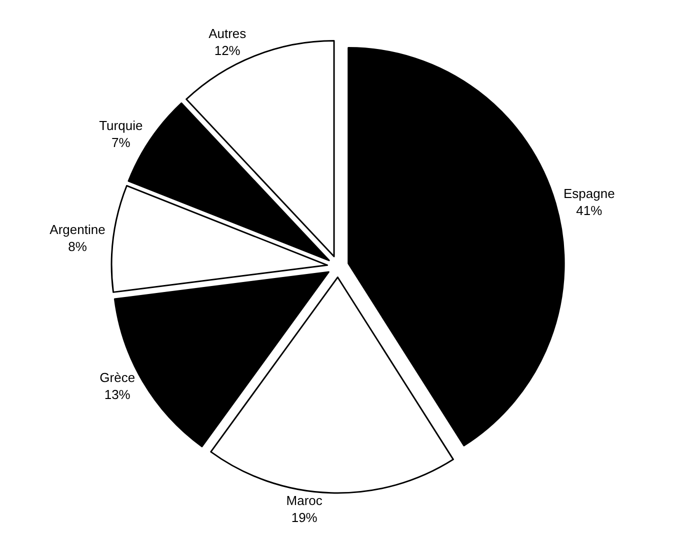 The width and height of the screenshot is (676, 533). Describe the element at coordinates (117, 394) in the screenshot. I see `data-label: 13%` at that location.